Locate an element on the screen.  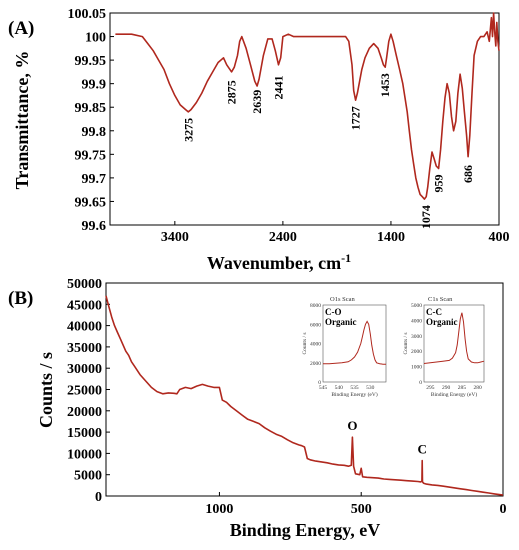
peak-label-1727: 1727 is located at coordinates (356, 118).